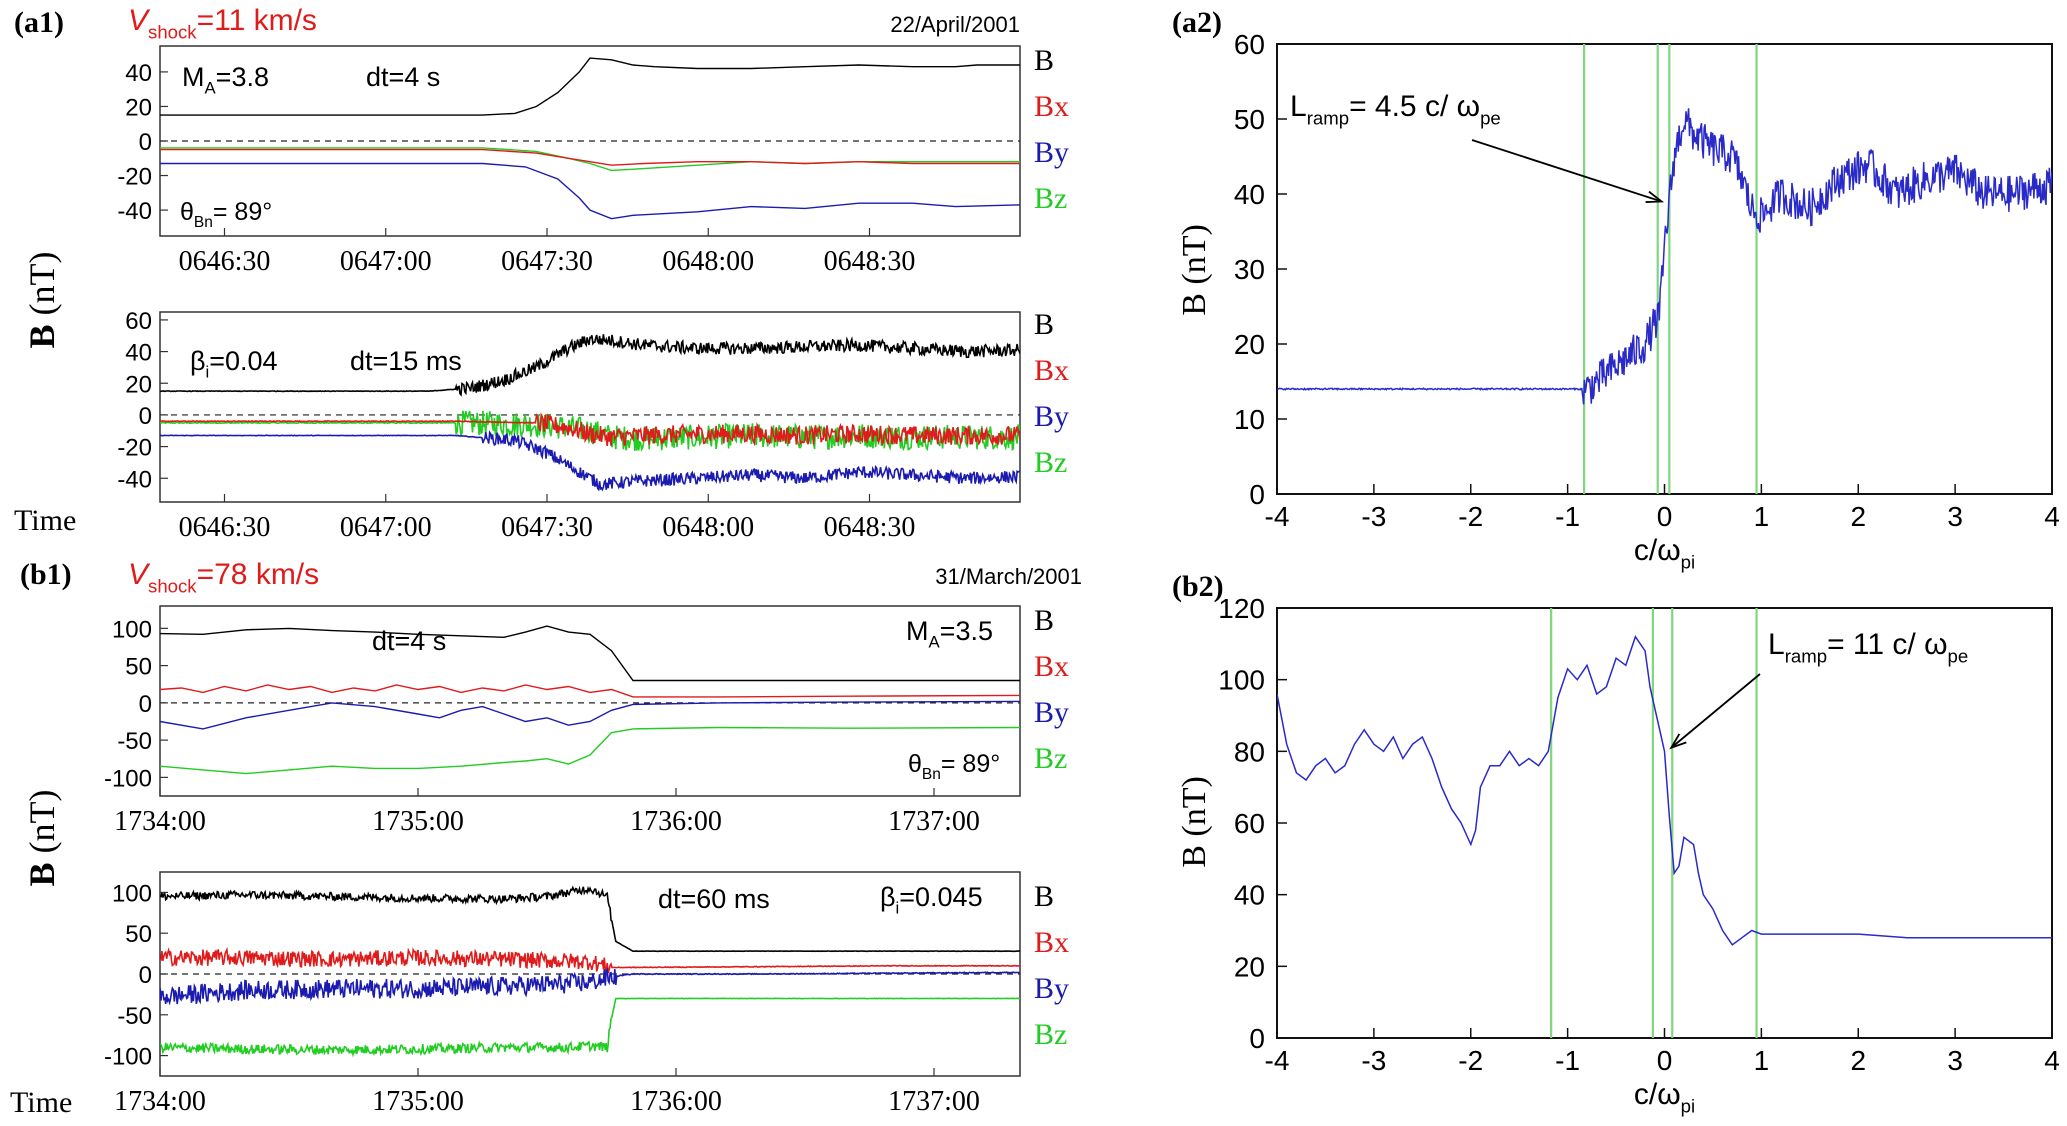 Image resolution: width=2067 pixels, height=1126 pixels. What do you see at coordinates (1858, 516) in the screenshot?
I see `x-tick-label: 2` at bounding box center [1858, 516].